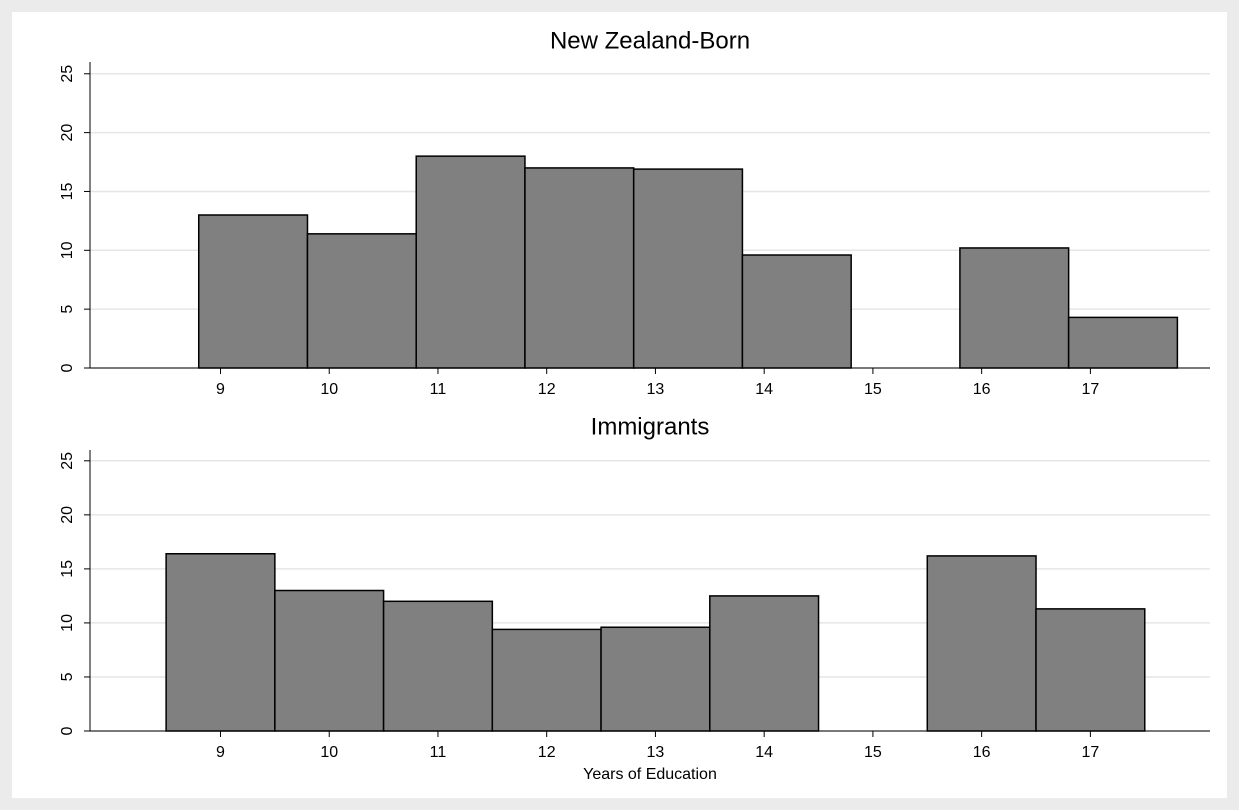  Describe the element at coordinates (650, 426) in the screenshot. I see `panel-title: Immigrants` at that location.